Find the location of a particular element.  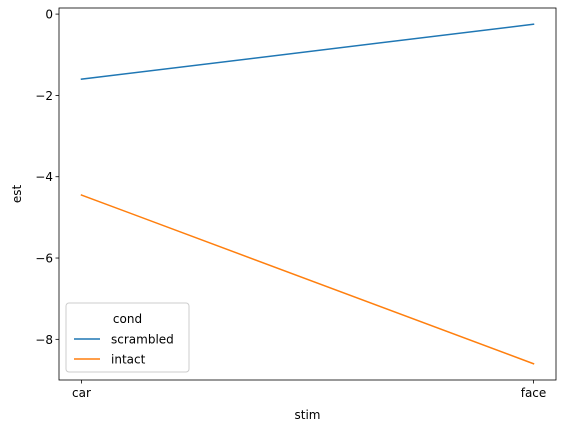

y-tick-label-3: −6 is located at coordinates (44, 259).